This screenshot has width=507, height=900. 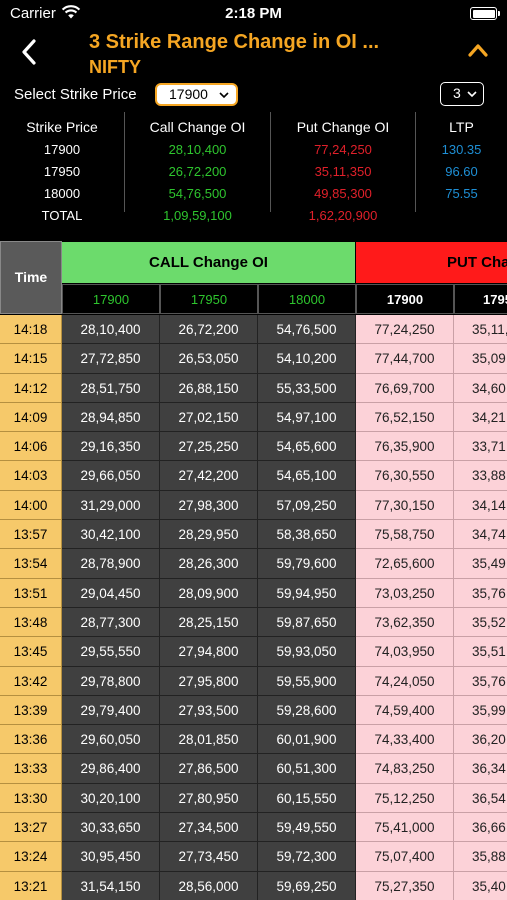 I want to click on time-cell: 13:27, so click(x=31, y=828).